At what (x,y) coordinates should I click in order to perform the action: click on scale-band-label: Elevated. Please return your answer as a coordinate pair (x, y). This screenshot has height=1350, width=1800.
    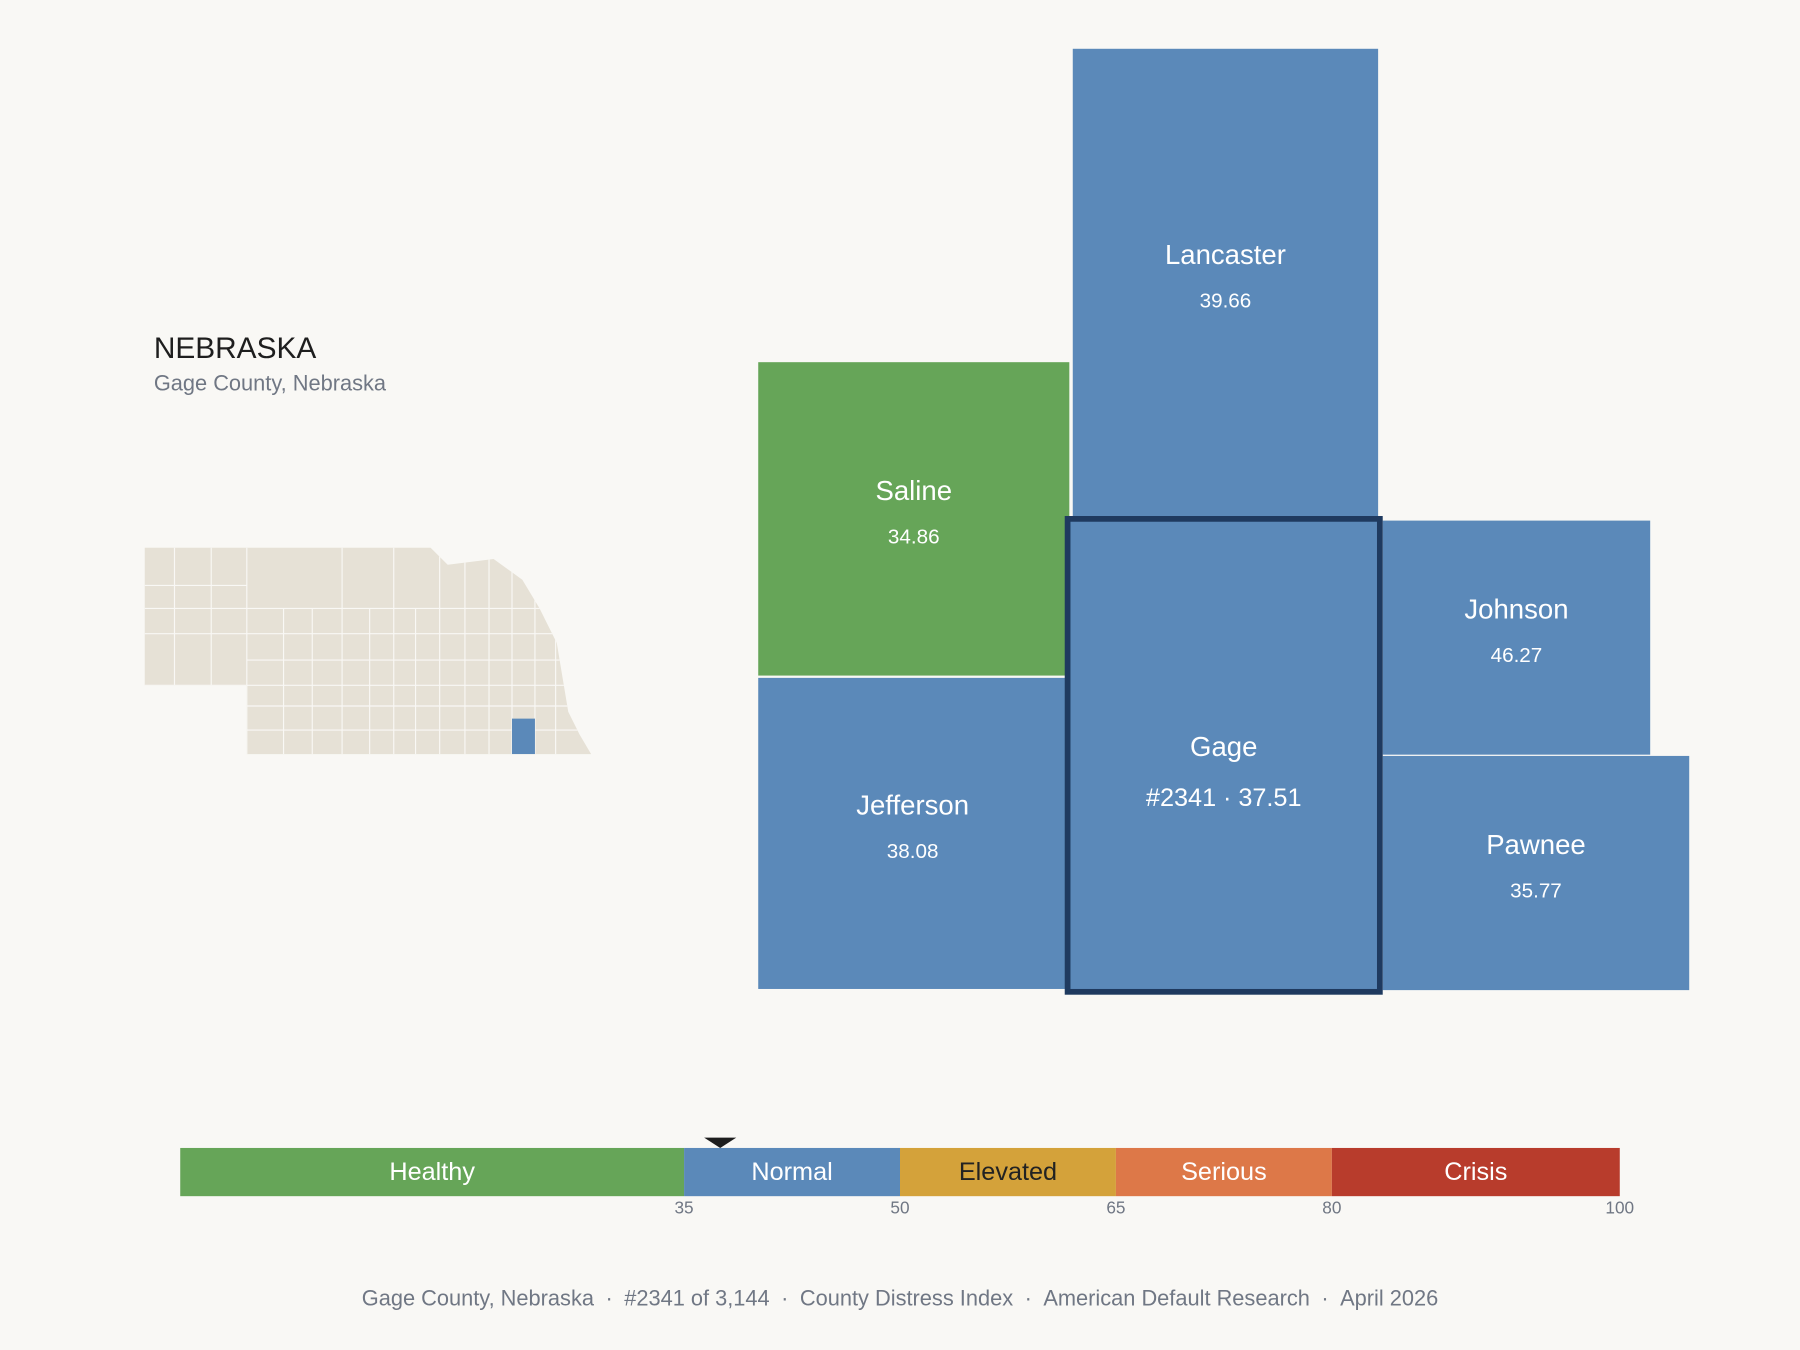
    Looking at the image, I should click on (1008, 1172).